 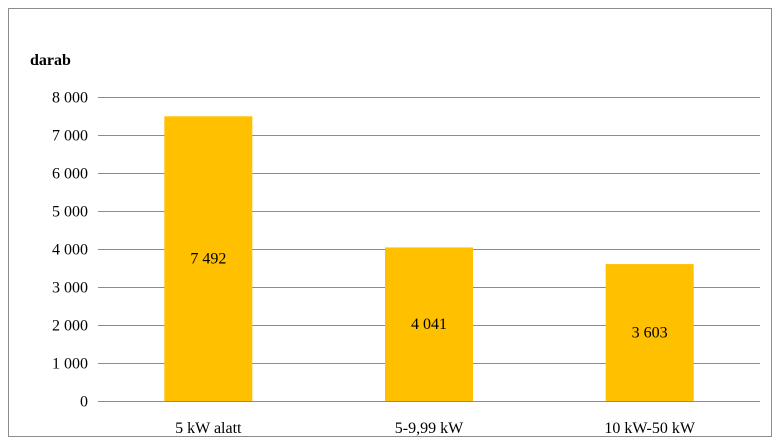 What do you see at coordinates (70, 174) in the screenshot?
I see `y-tick-label: 6 000` at bounding box center [70, 174].